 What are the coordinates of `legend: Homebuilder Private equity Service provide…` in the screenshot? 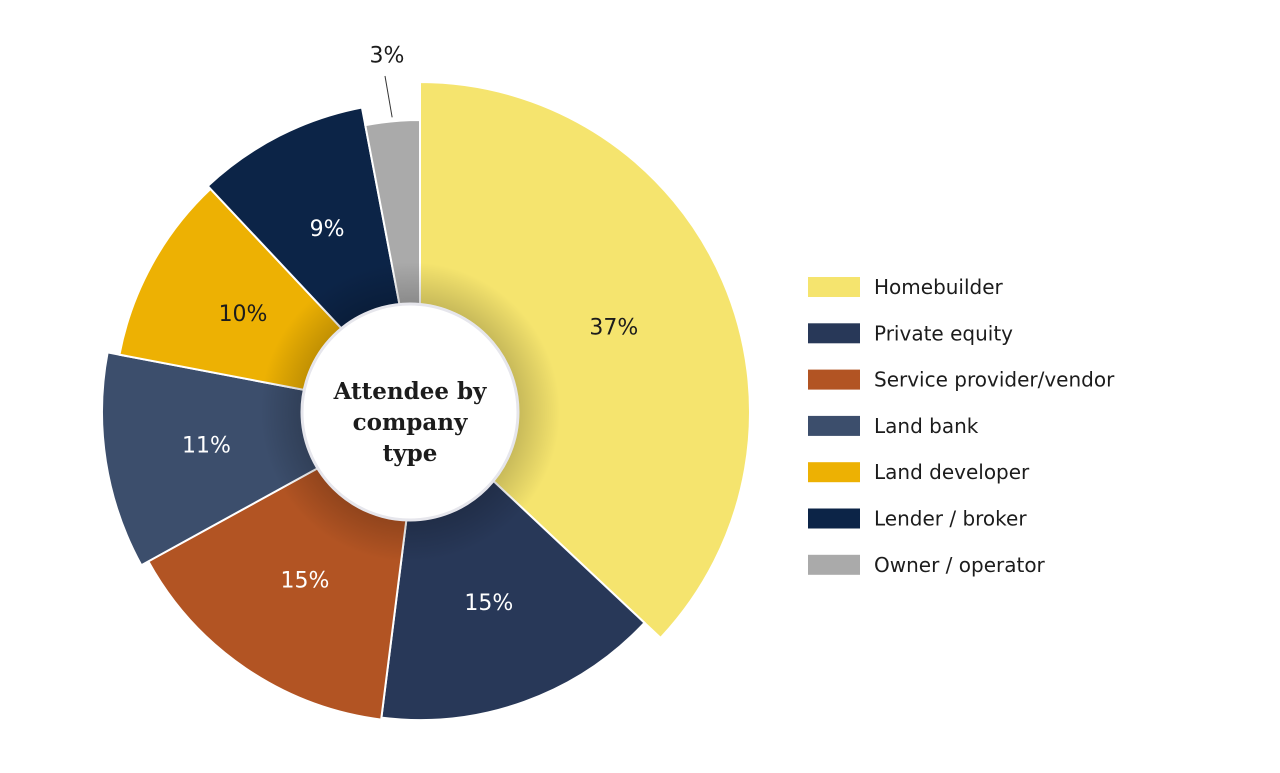 It's located at (961, 426).